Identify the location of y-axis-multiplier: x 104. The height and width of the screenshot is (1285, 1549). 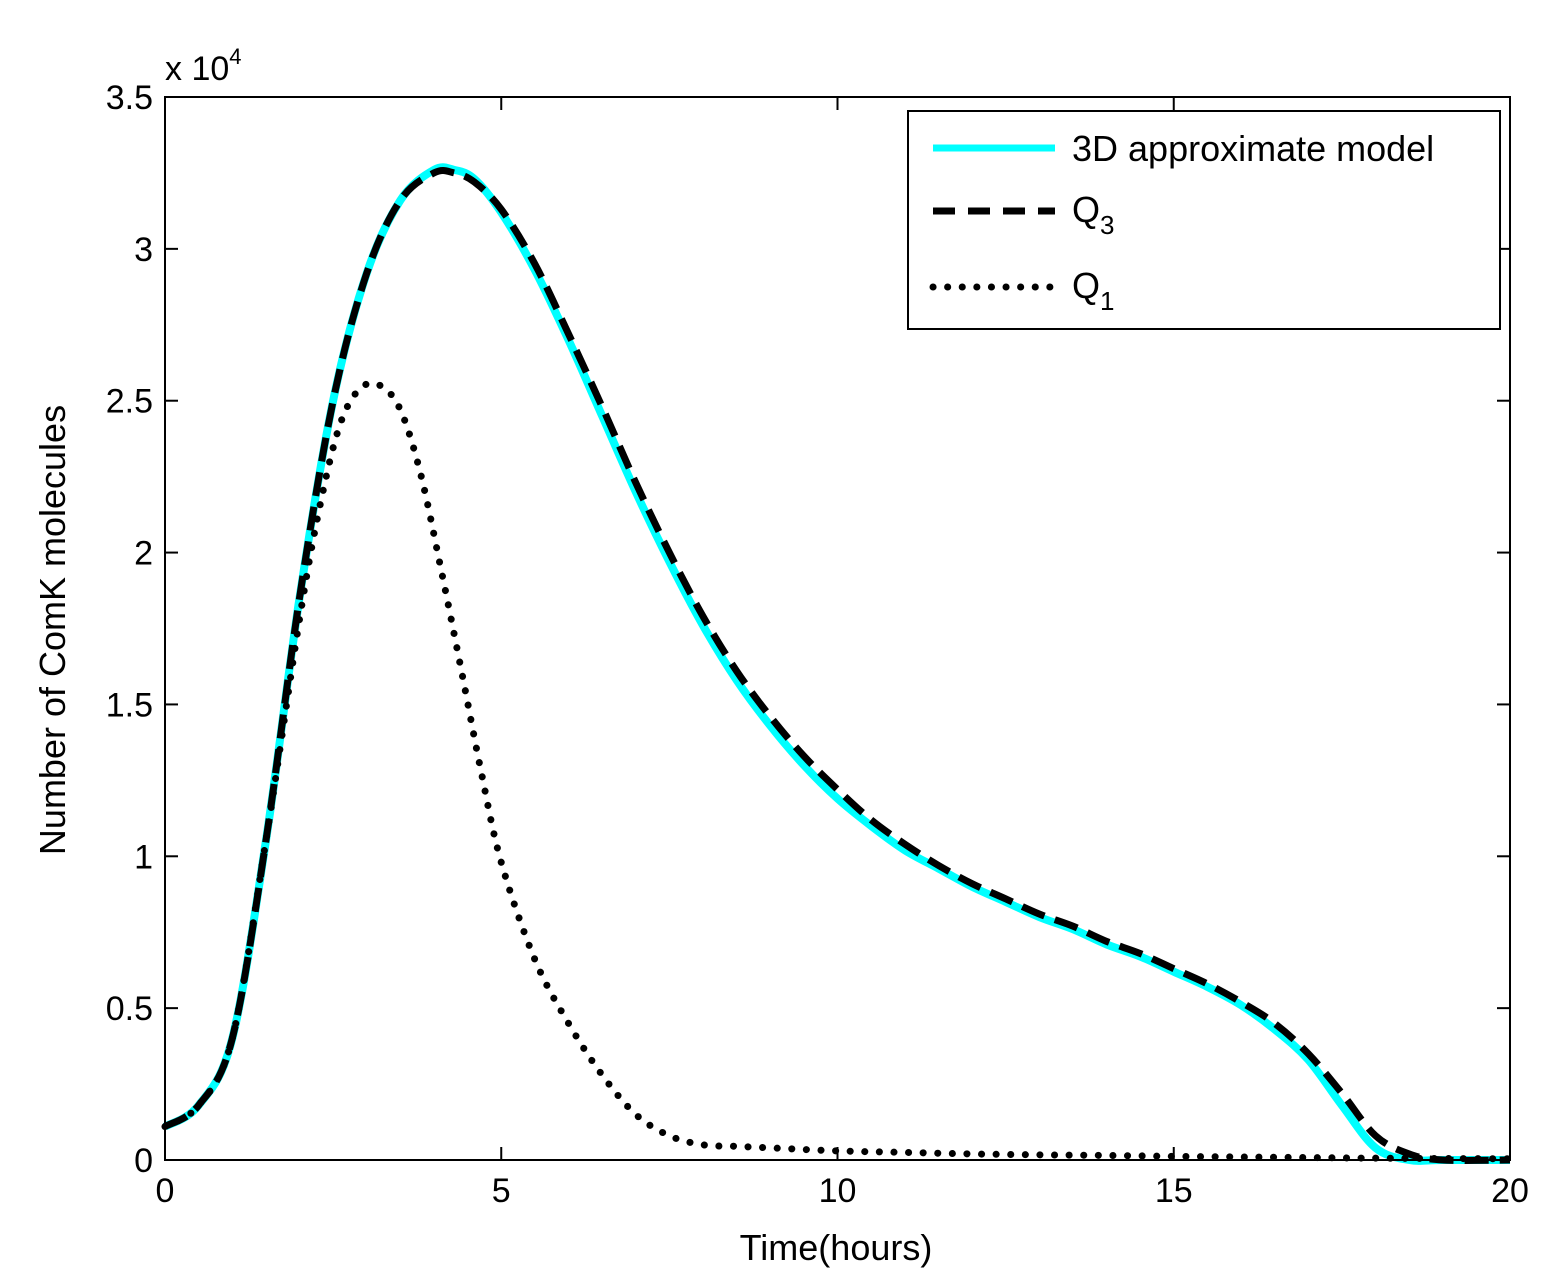
(203, 66).